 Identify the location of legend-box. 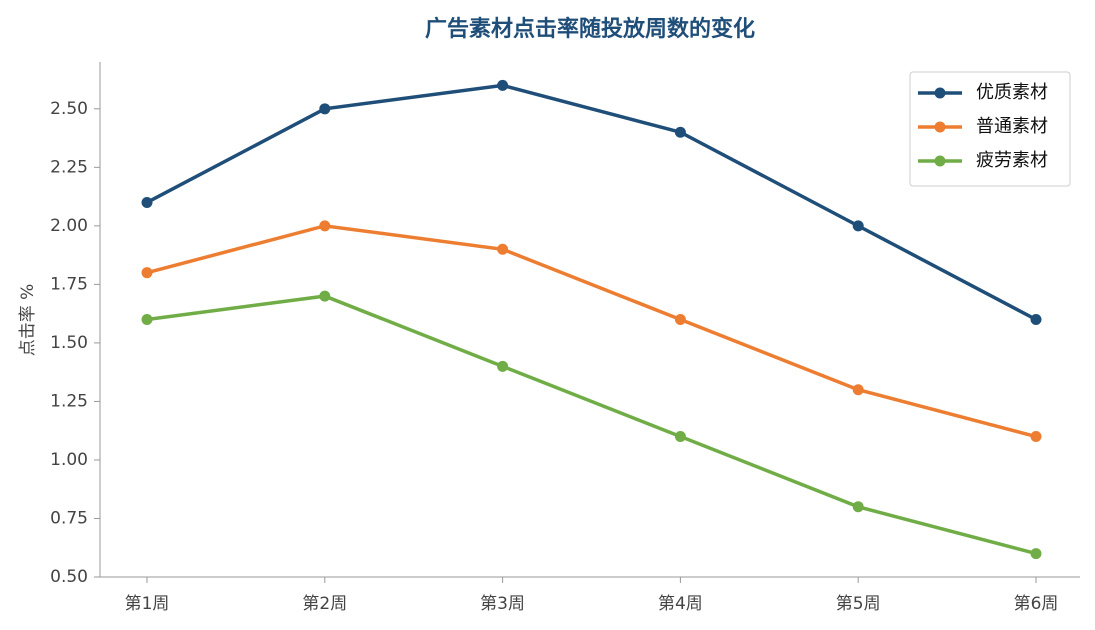
(990, 129).